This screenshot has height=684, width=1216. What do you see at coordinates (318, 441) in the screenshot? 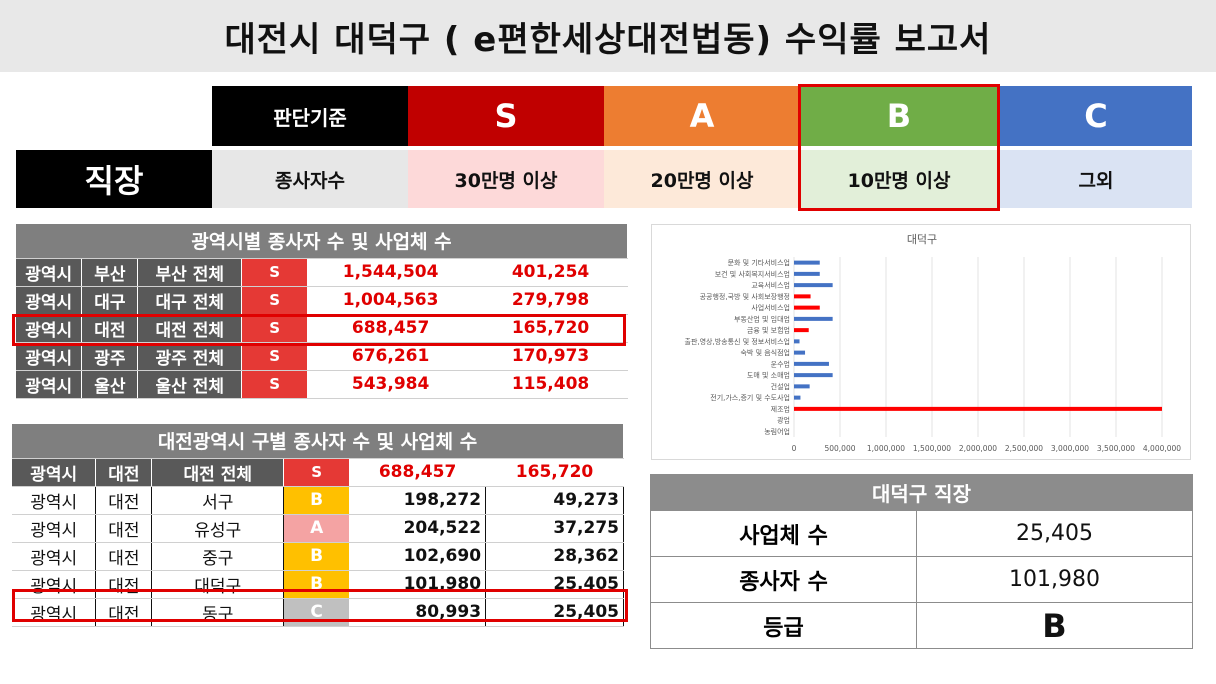
I see `daejeon-table-title: 대전광역시 구별 종사자 수 및 사업체 수` at bounding box center [318, 441].